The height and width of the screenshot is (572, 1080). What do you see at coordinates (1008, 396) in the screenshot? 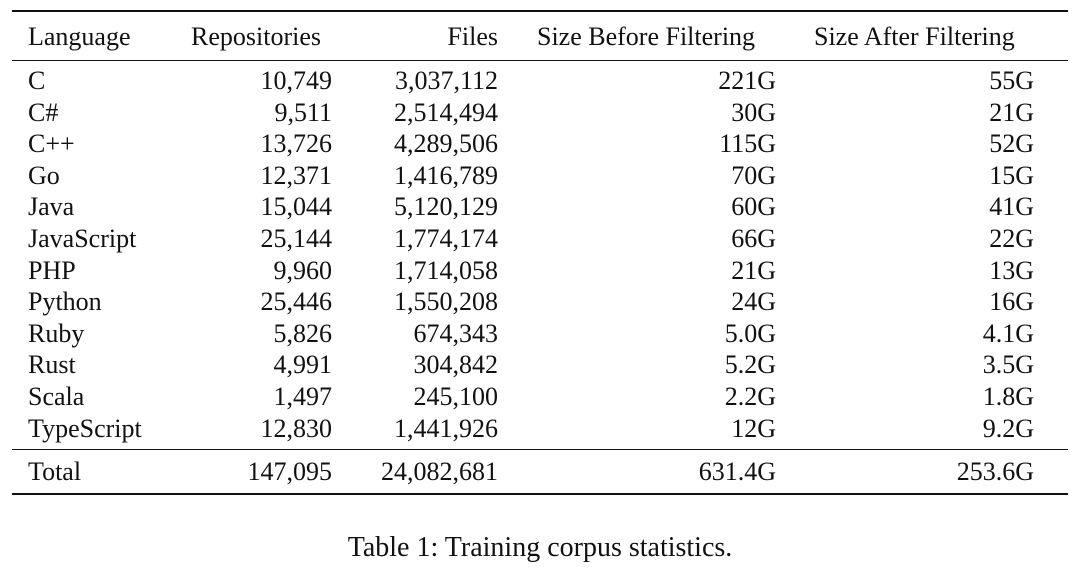
I see `size-after-cell: 1.8G` at bounding box center [1008, 396].